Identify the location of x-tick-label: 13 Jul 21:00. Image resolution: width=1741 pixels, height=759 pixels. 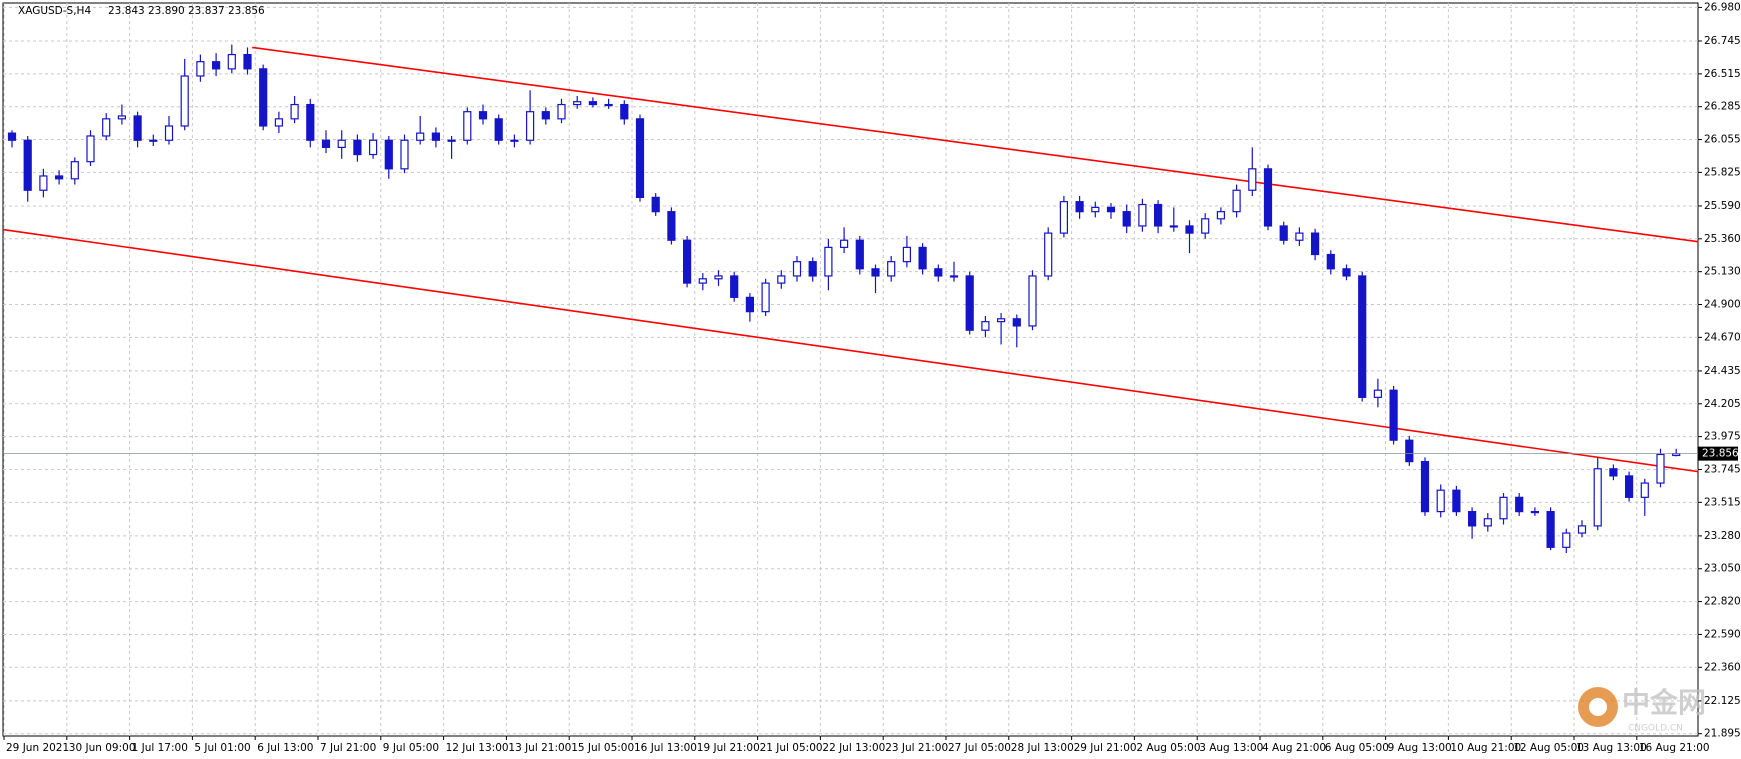
(539, 748).